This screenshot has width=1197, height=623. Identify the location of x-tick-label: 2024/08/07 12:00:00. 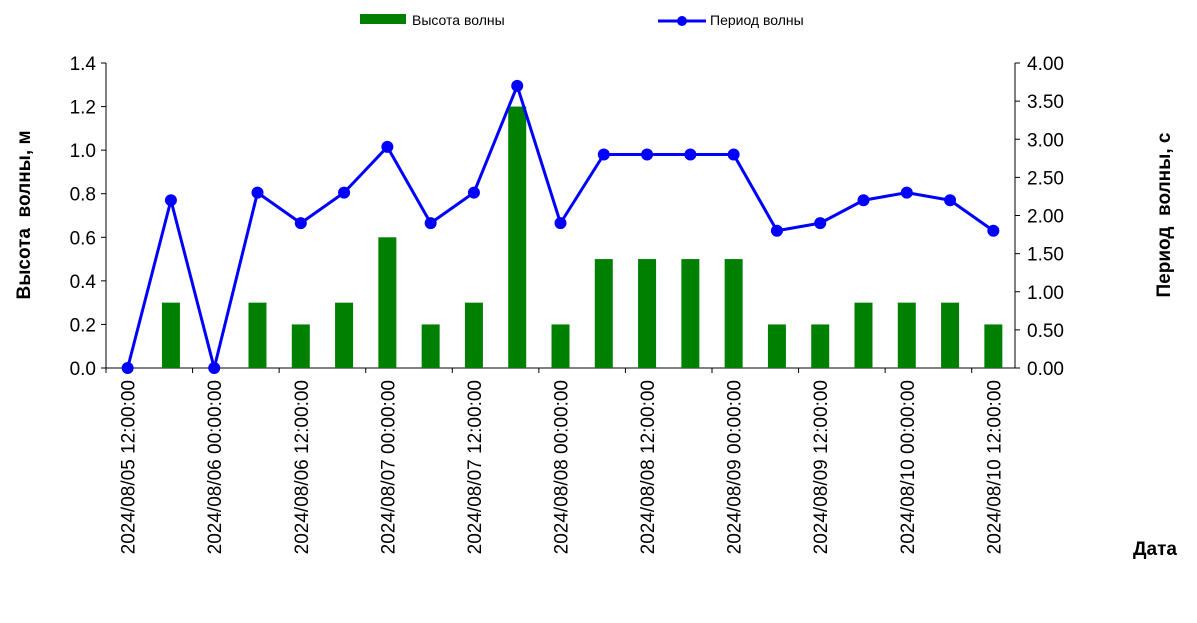
(475, 467).